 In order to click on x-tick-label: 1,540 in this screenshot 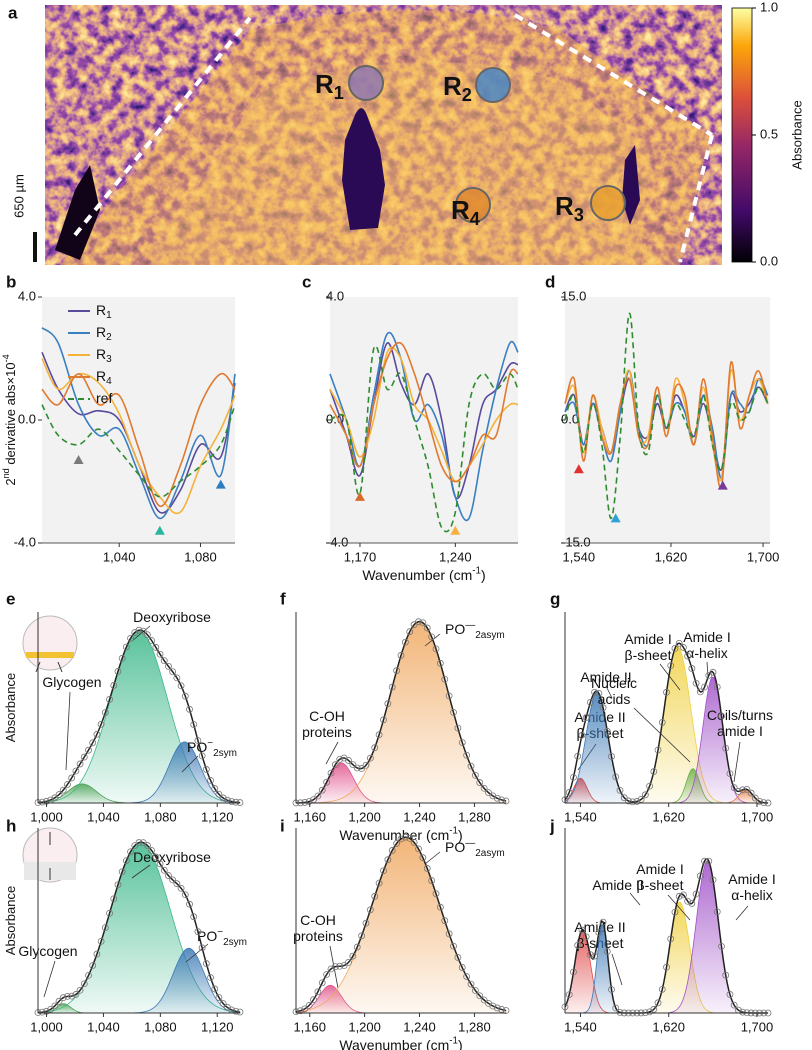, I will do `click(580, 1026)`.